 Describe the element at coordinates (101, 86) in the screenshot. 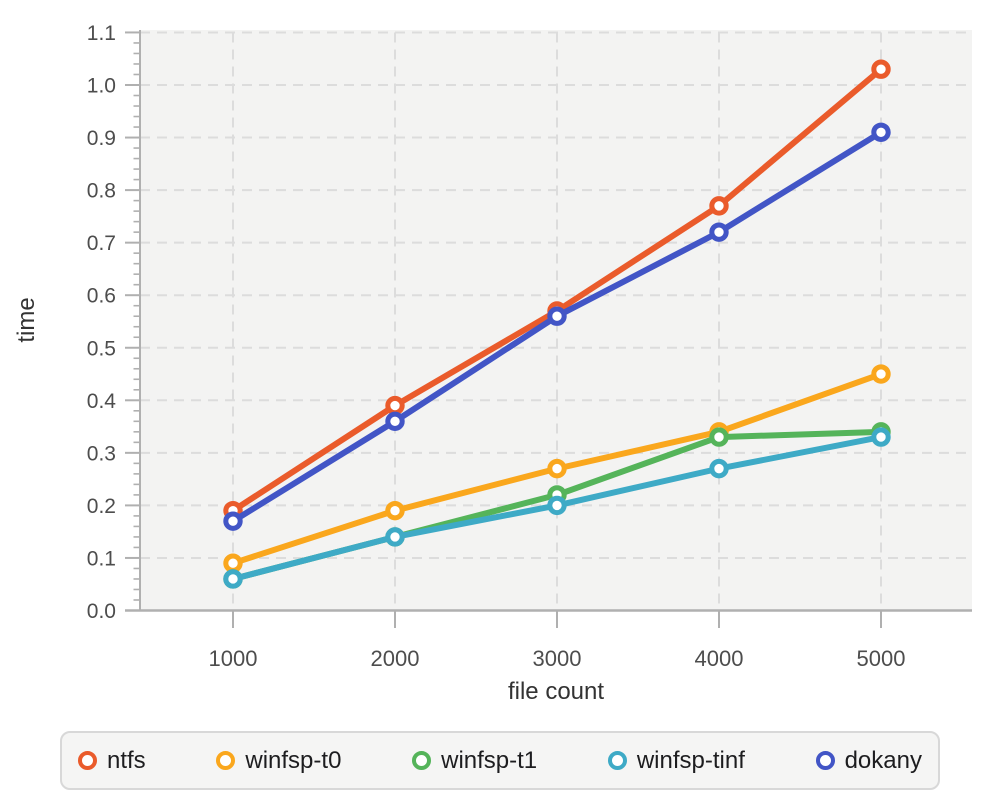

I see `y-tick-label: 1.0` at that location.